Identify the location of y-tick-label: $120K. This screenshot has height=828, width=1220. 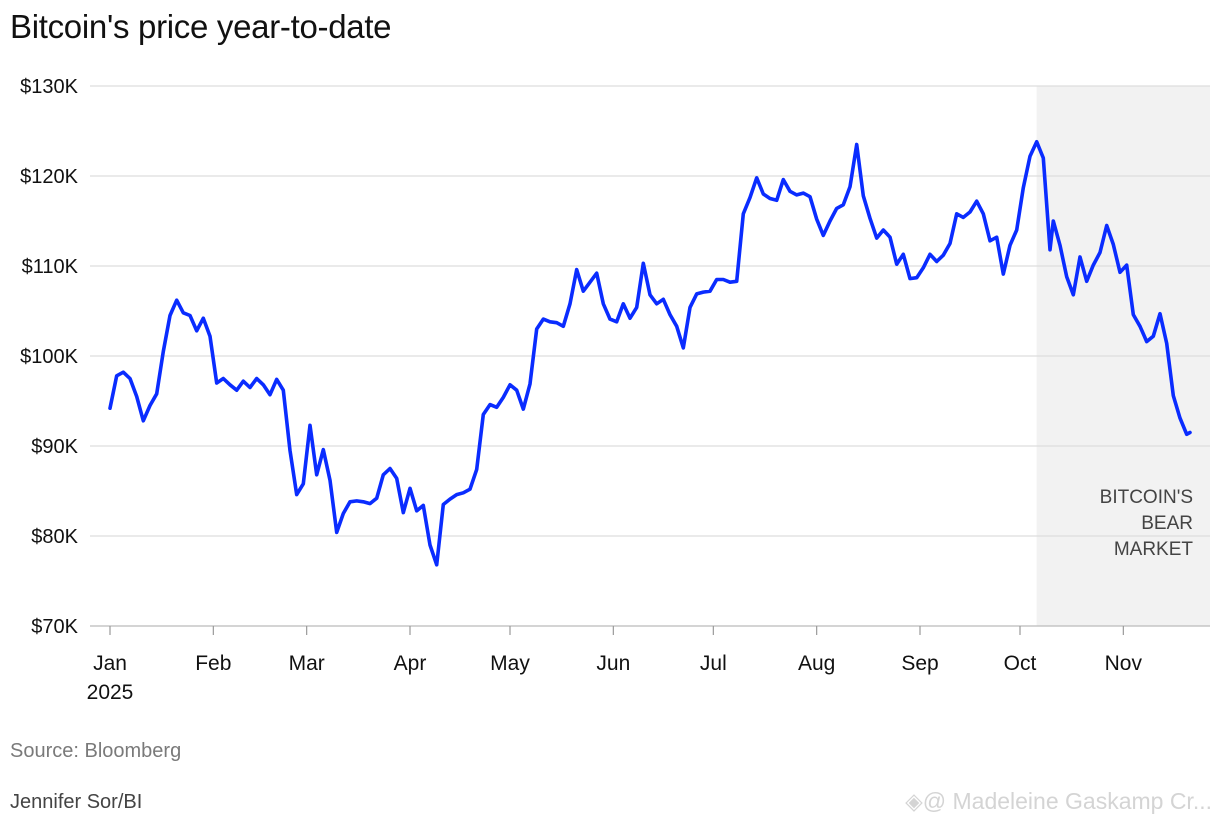
(49, 177).